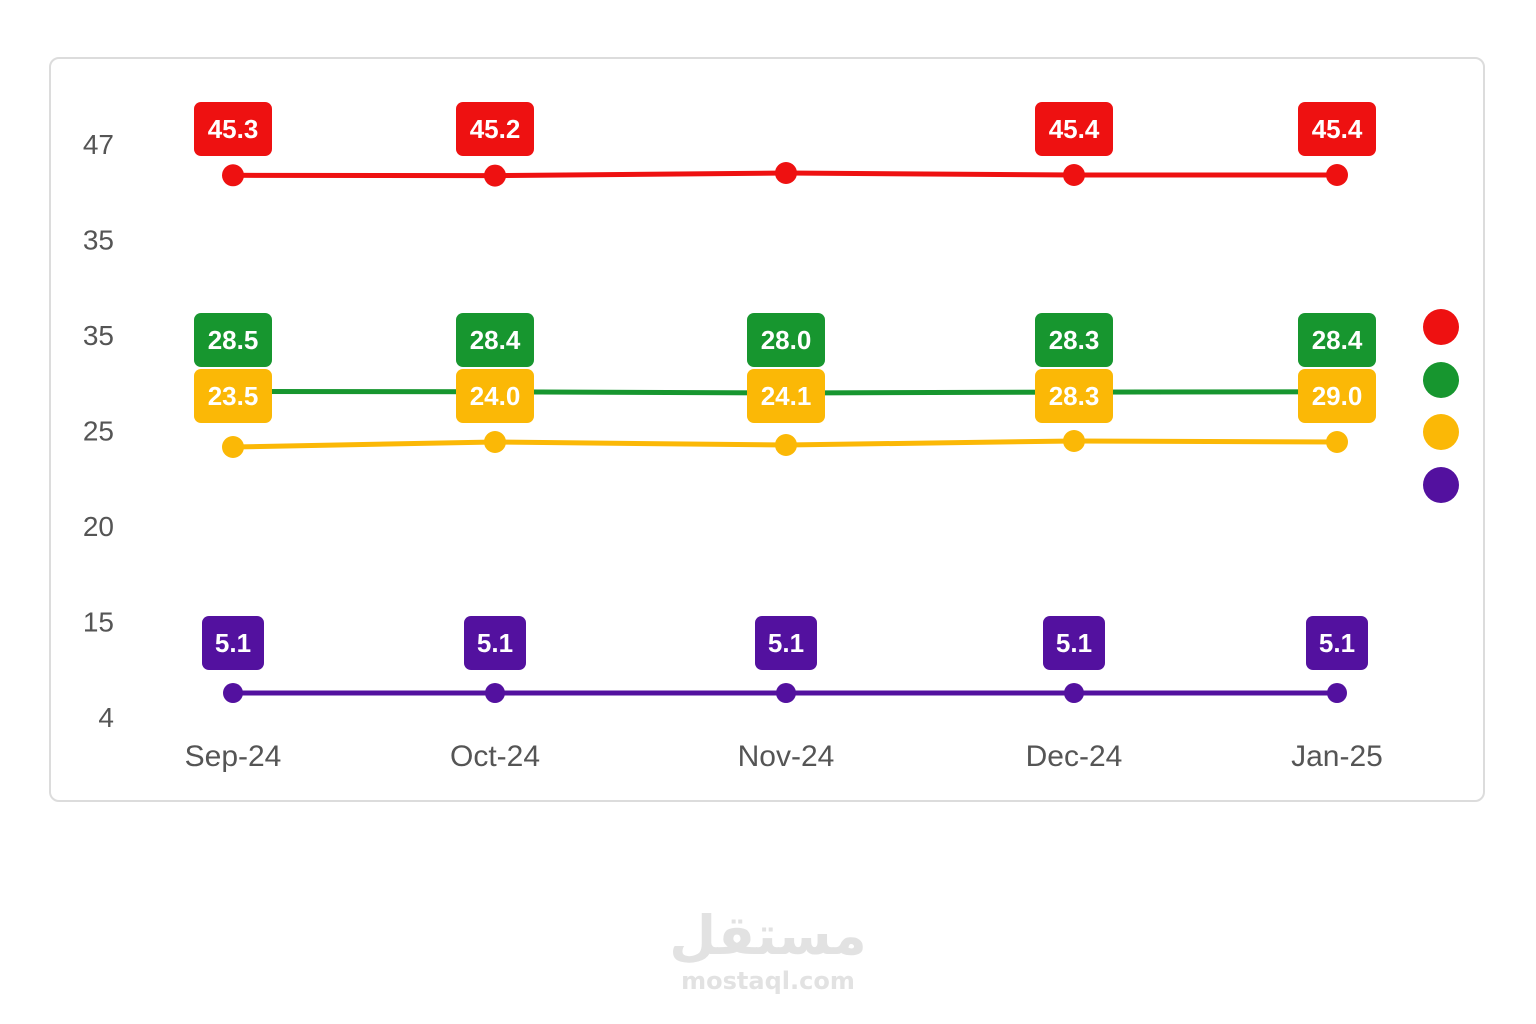 The height and width of the screenshot is (1024, 1536). I want to click on x-tick-label: Nov-24, so click(786, 756).